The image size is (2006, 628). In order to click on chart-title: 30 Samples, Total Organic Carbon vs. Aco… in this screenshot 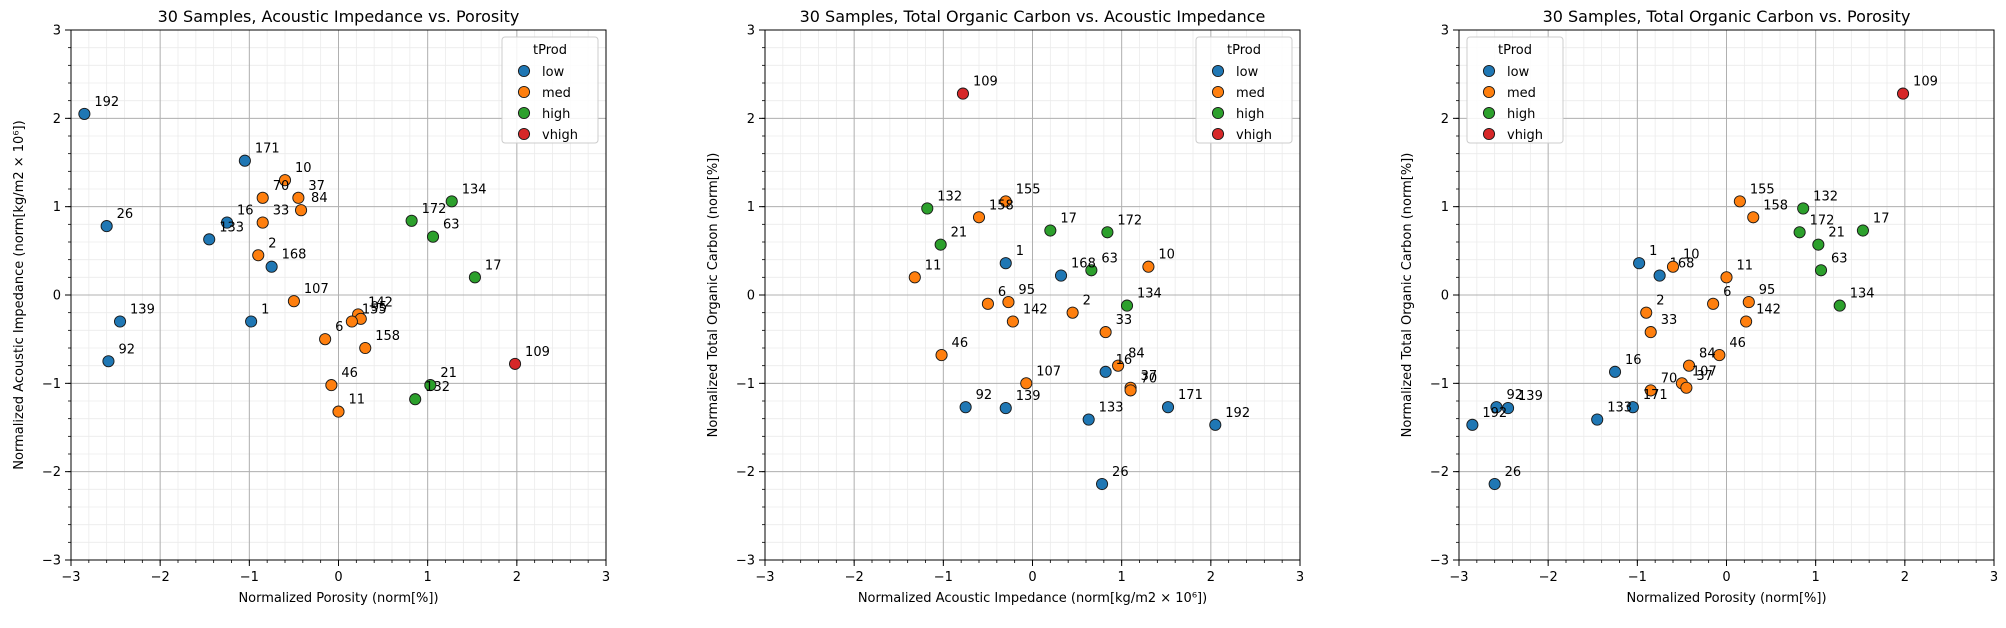, I will do `click(1033, 16)`.